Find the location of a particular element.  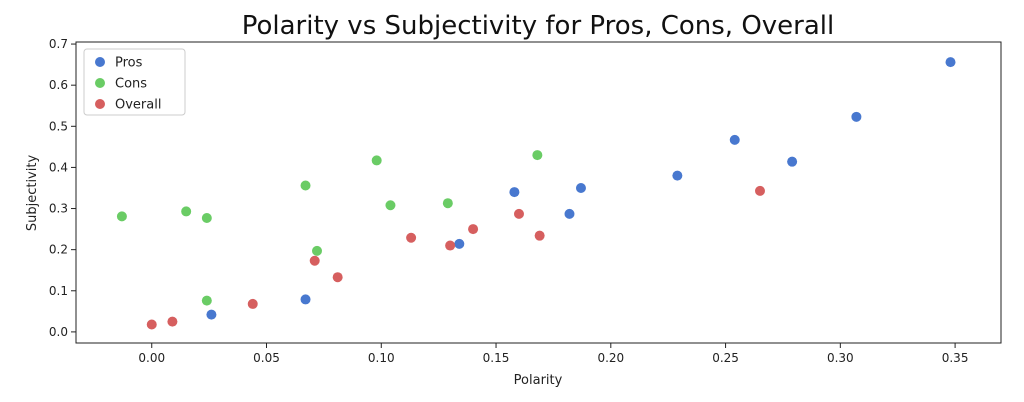

legend-marker-overall is located at coordinates (100, 104).